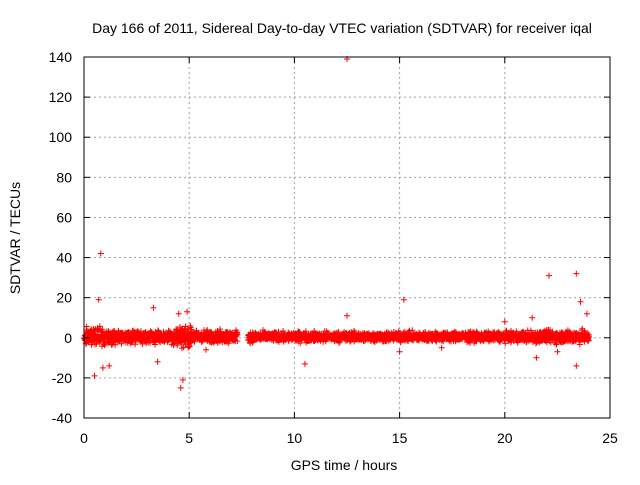 The height and width of the screenshot is (485, 640). Describe the element at coordinates (15, 238) in the screenshot. I see `y-axis-label: SDTVAR / TECUs` at that location.